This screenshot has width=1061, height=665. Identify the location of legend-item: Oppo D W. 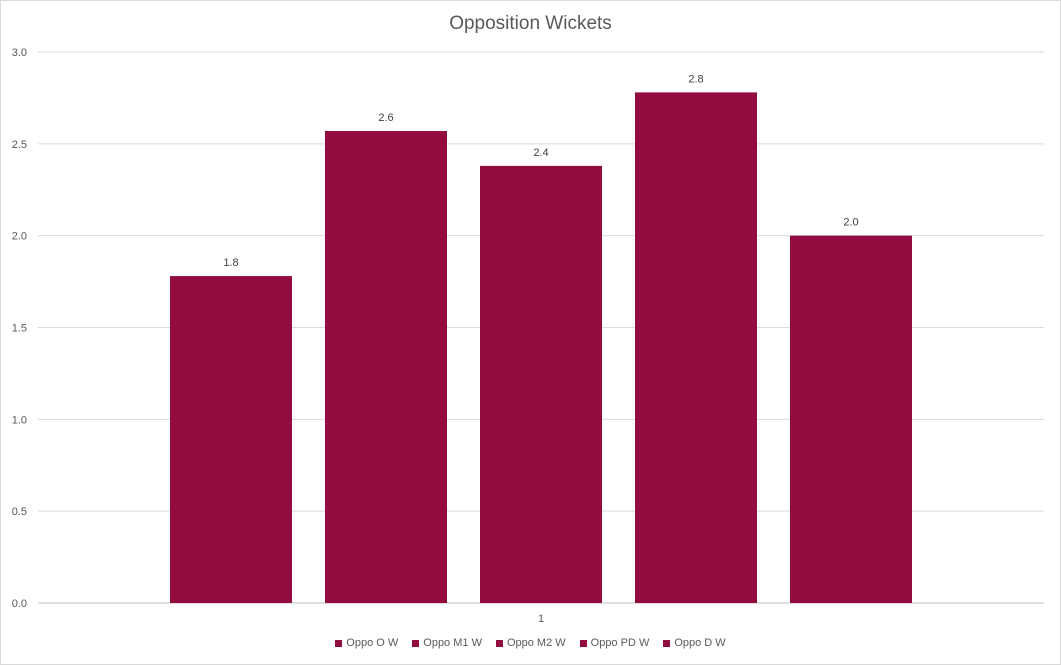
(694, 643).